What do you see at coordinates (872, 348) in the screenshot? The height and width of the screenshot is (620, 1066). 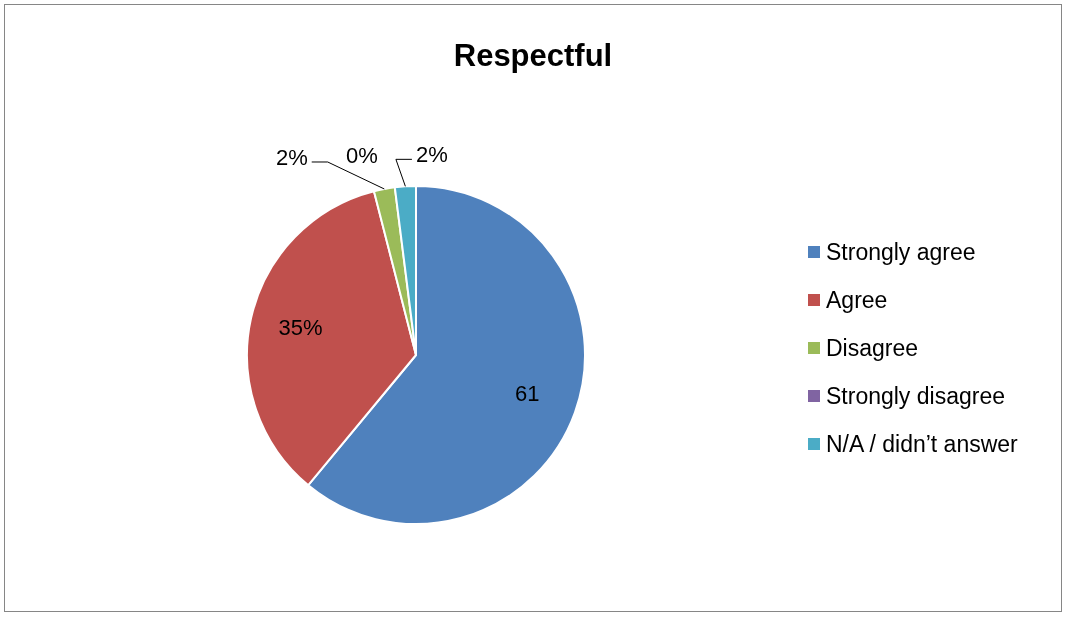 I see `legend-label: Disagree` at bounding box center [872, 348].